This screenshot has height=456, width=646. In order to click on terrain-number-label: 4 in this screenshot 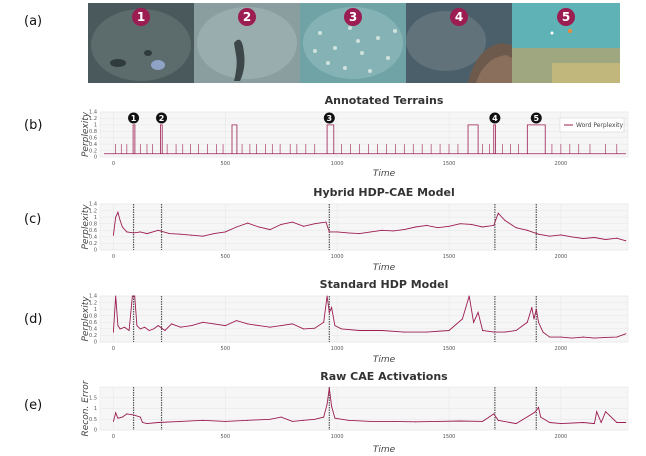, I will do `click(495, 118)`.